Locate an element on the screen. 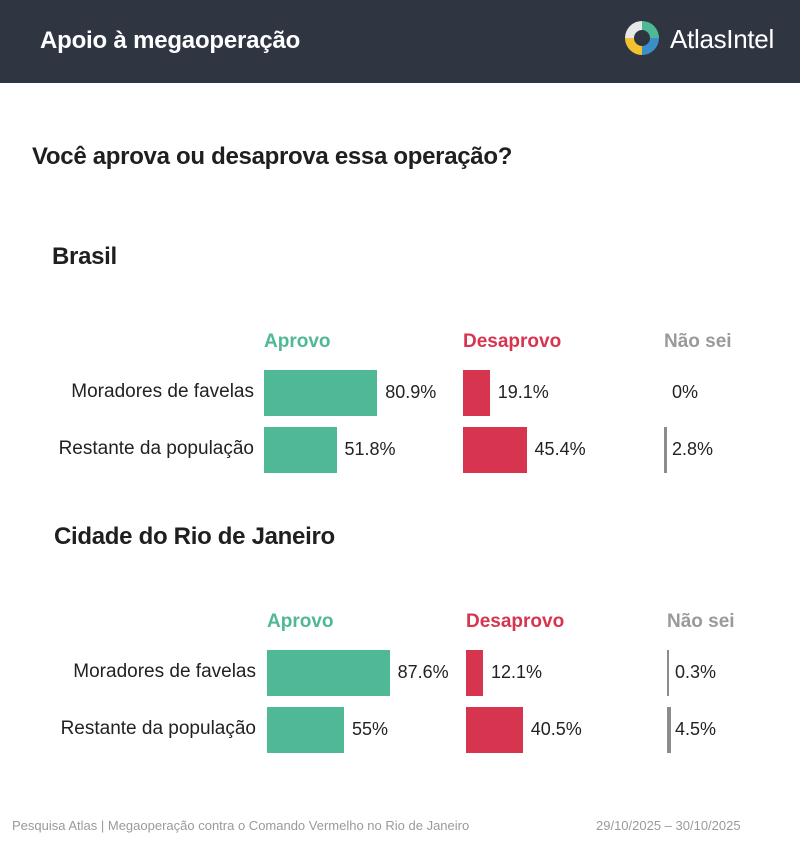 This screenshot has height=855, width=800. data-label-desaprovo: 40.5% is located at coordinates (556, 729).